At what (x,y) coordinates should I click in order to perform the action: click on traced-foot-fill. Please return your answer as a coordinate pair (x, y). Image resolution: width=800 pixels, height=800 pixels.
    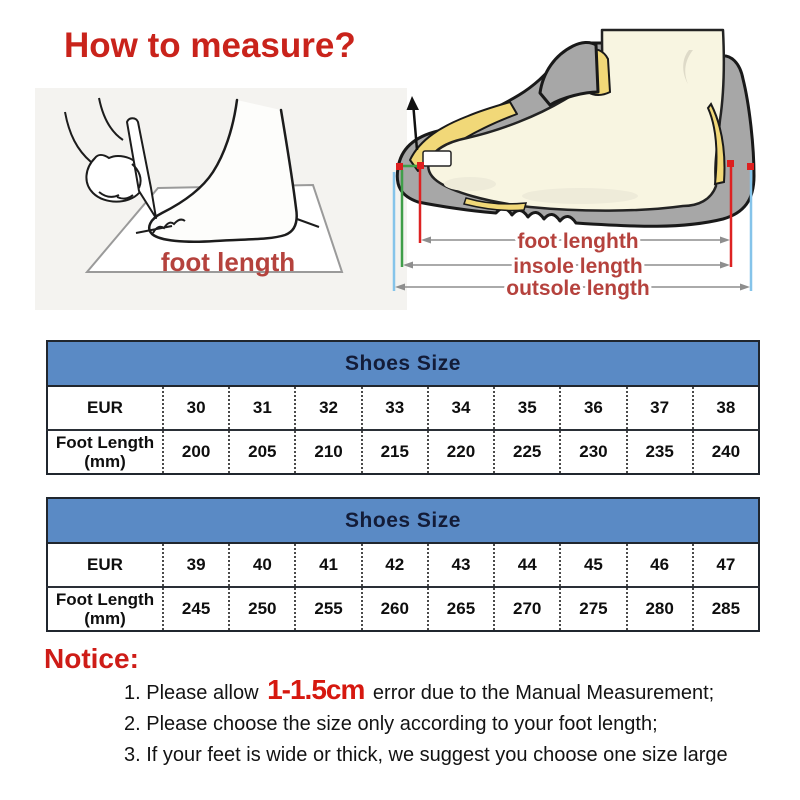
    Looking at the image, I should click on (223, 171).